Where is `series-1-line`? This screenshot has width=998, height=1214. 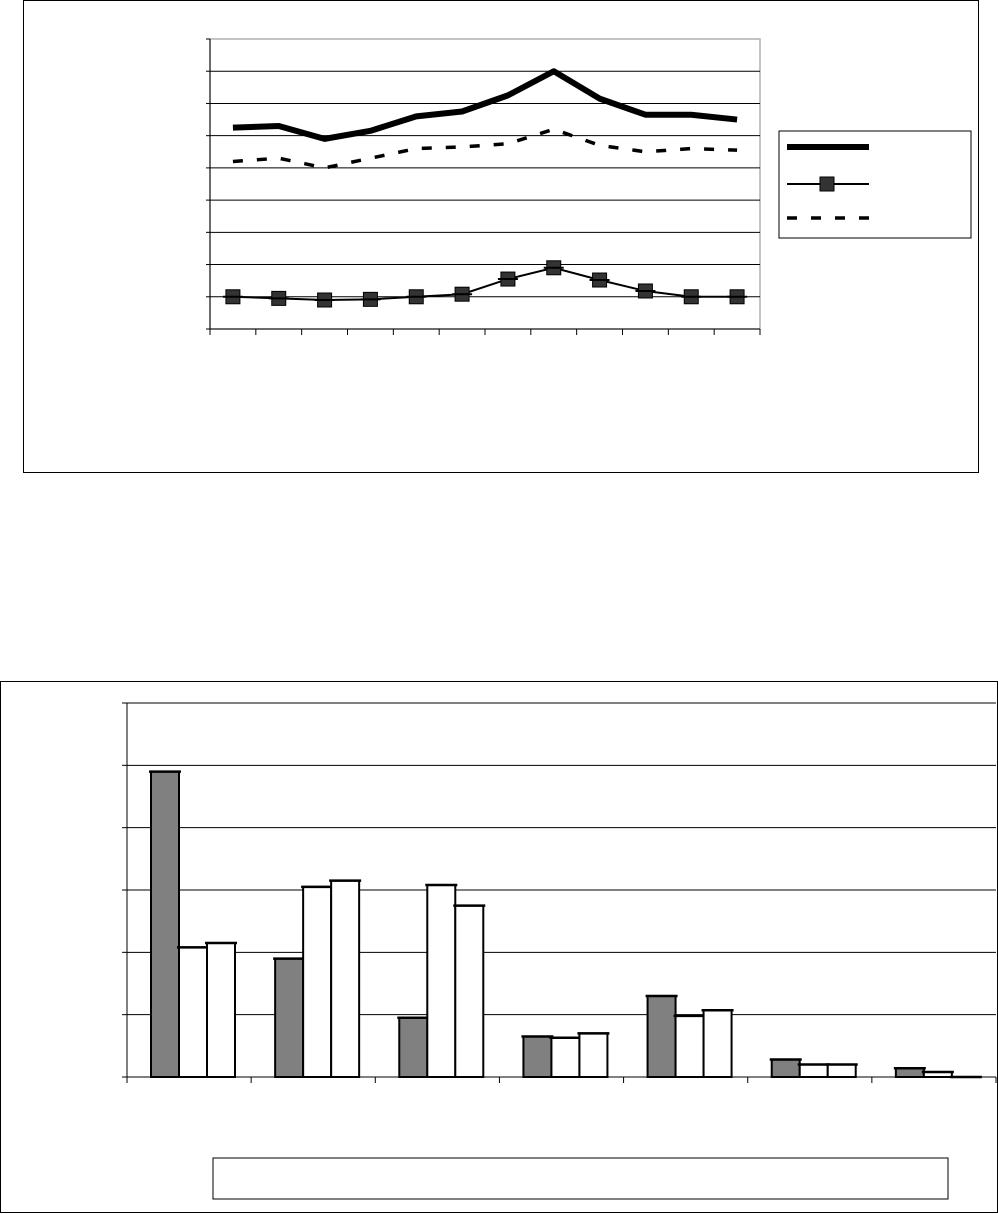
series-1-line is located at coordinates (485, 105).